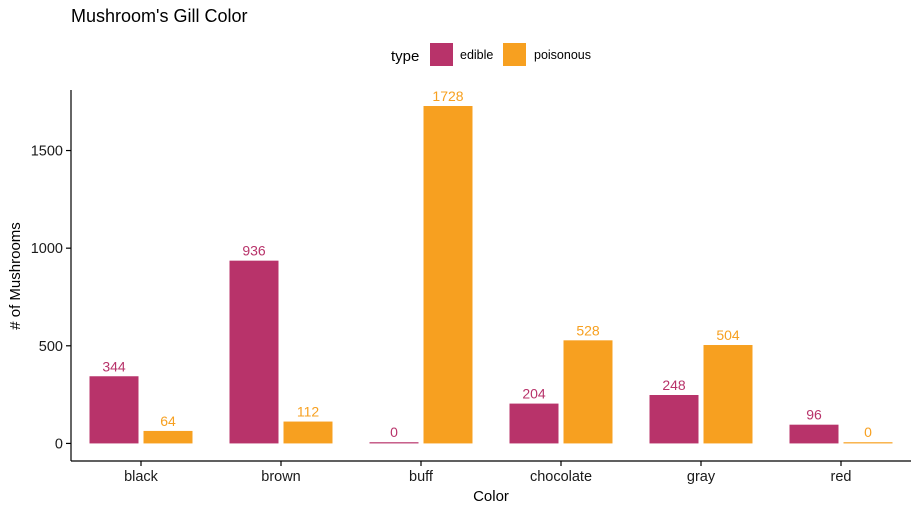 Image resolution: width=920 pixels, height=513 pixels. Describe the element at coordinates (841, 477) in the screenshot. I see `x-tick-label-red: red` at that location.